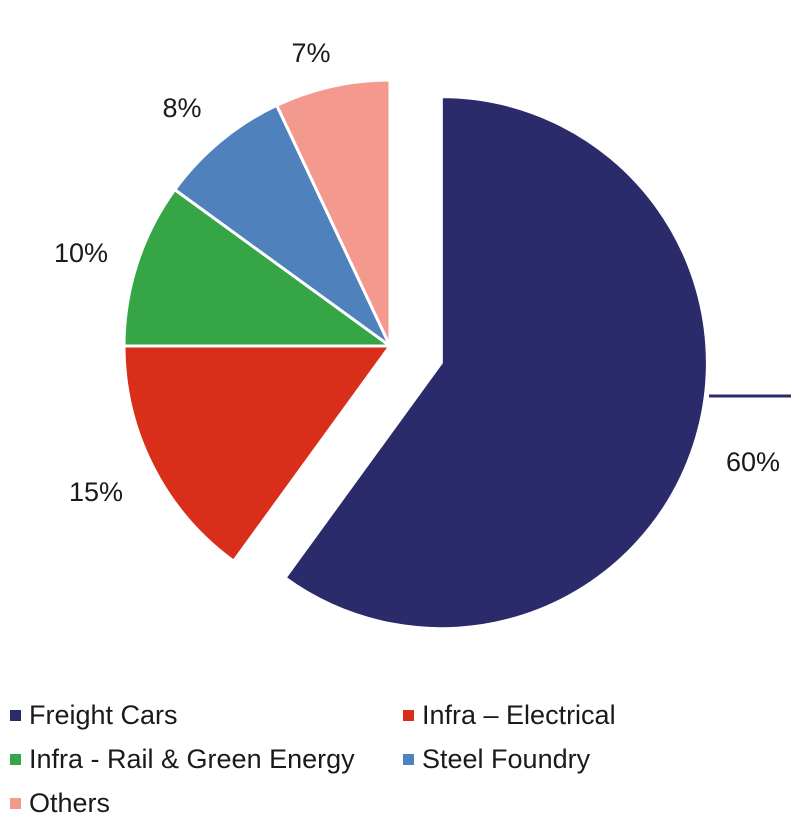  What do you see at coordinates (310, 53) in the screenshot?
I see `slice-label-others: 7%` at bounding box center [310, 53].